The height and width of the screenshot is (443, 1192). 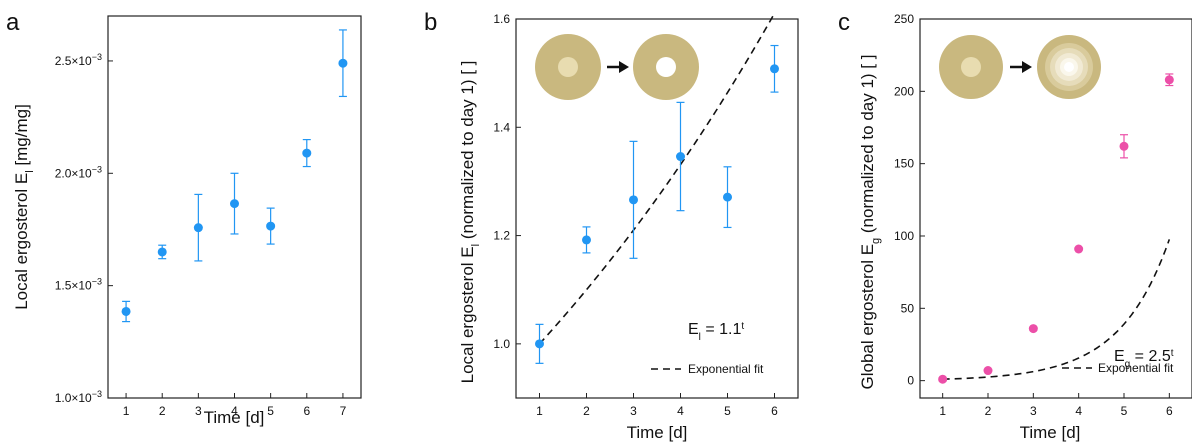 I want to click on panel-a-x-label: Time [d], so click(x=234, y=417).